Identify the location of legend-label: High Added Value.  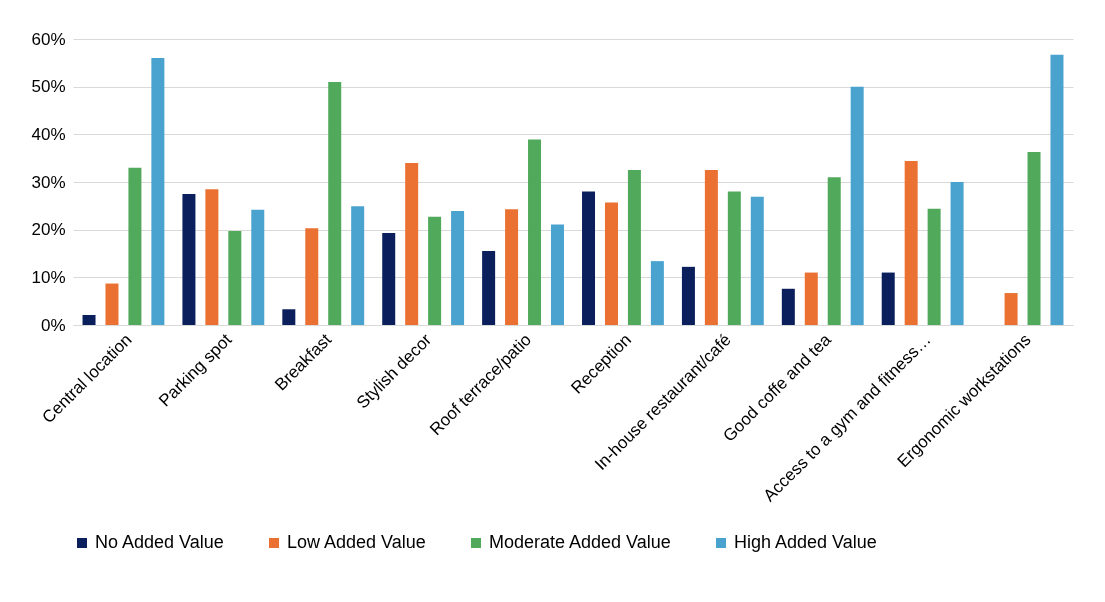
(805, 542).